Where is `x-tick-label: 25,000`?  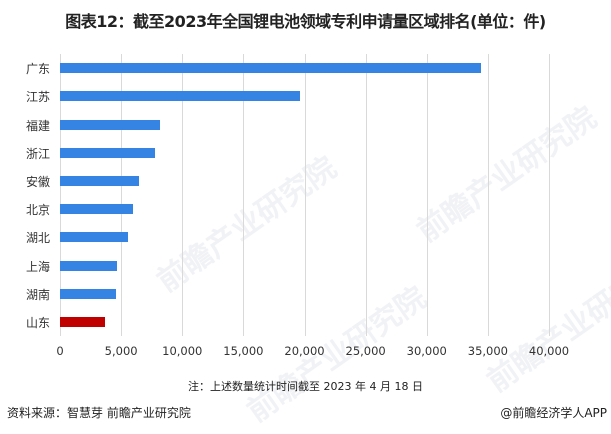 x-tick-label: 25,000 is located at coordinates (365, 351).